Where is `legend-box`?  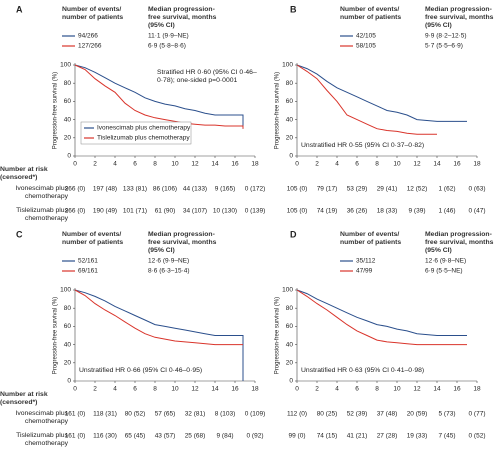 legend-box is located at coordinates (136, 133).